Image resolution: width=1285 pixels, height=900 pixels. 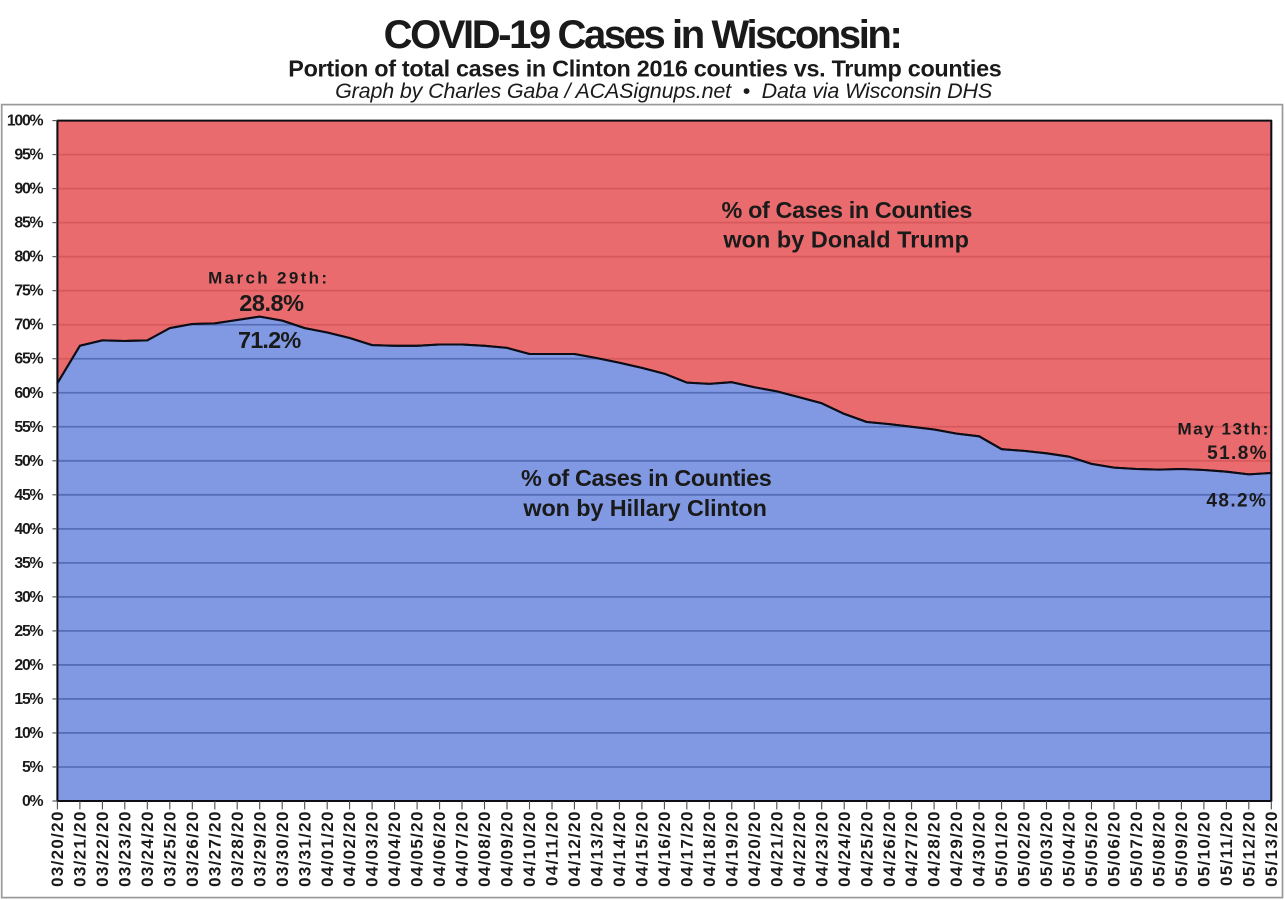 What do you see at coordinates (394, 848) in the screenshot?
I see `svg-text: 04/04/20` at bounding box center [394, 848].